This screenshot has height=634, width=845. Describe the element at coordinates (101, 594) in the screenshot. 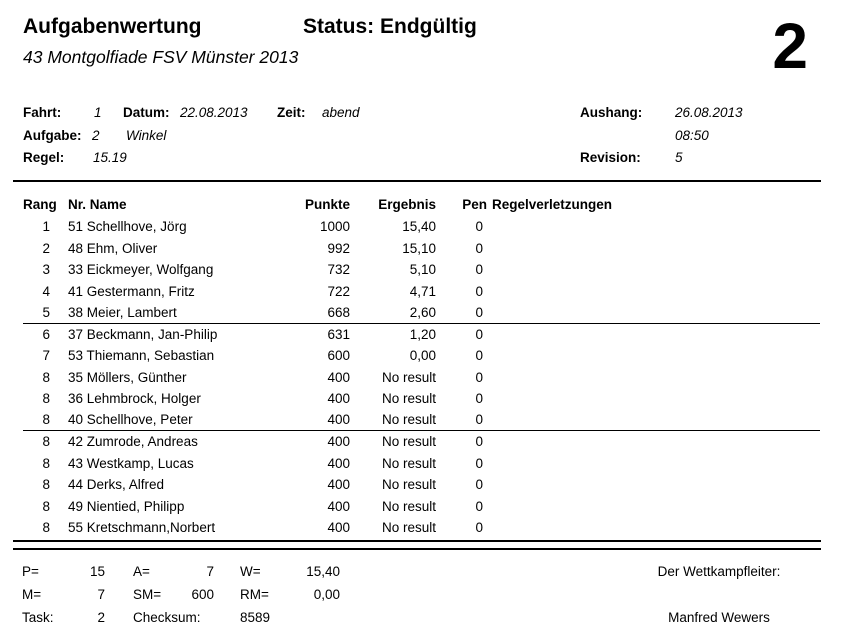

I see `m-value: 7` at that location.